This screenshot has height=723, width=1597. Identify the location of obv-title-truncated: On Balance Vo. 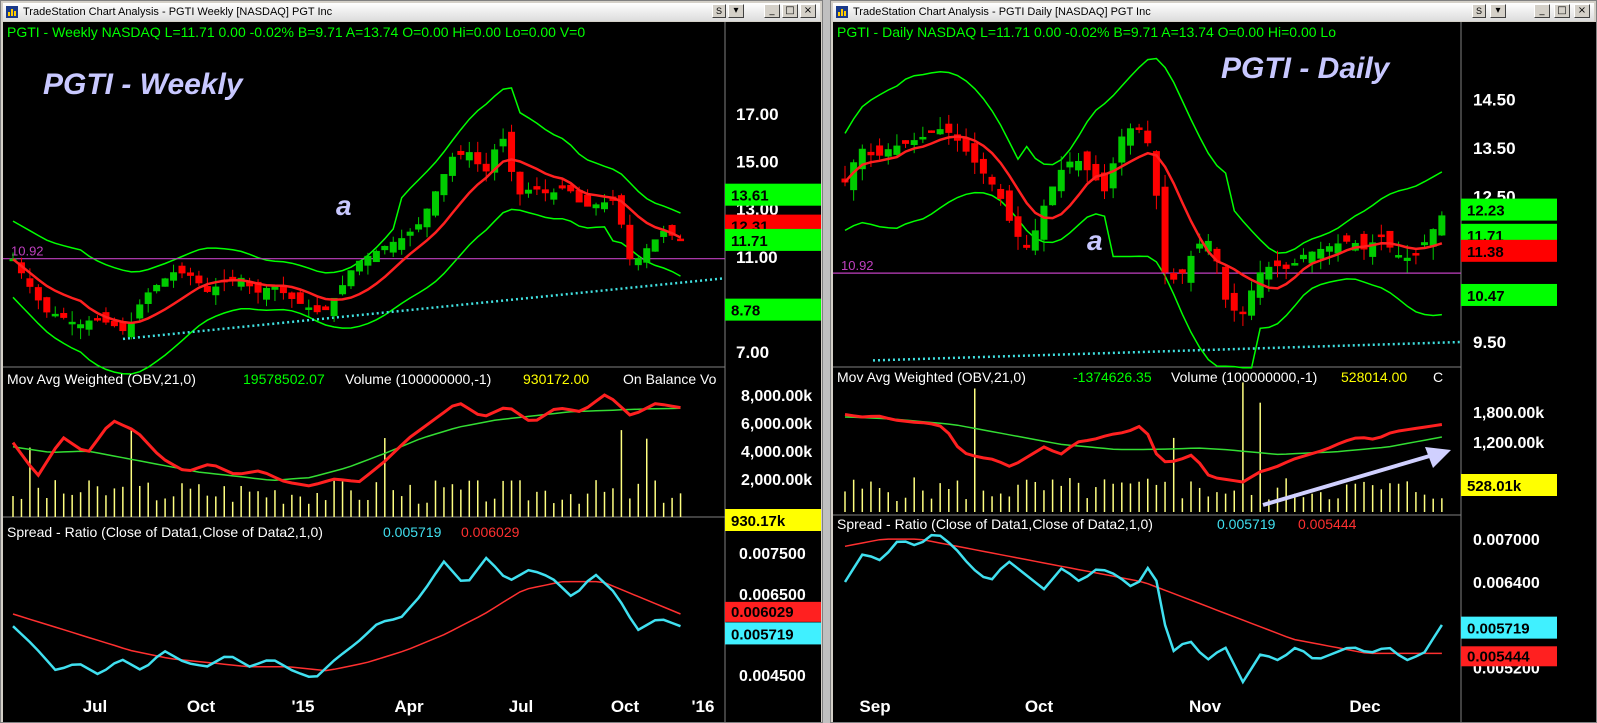
(670, 379).